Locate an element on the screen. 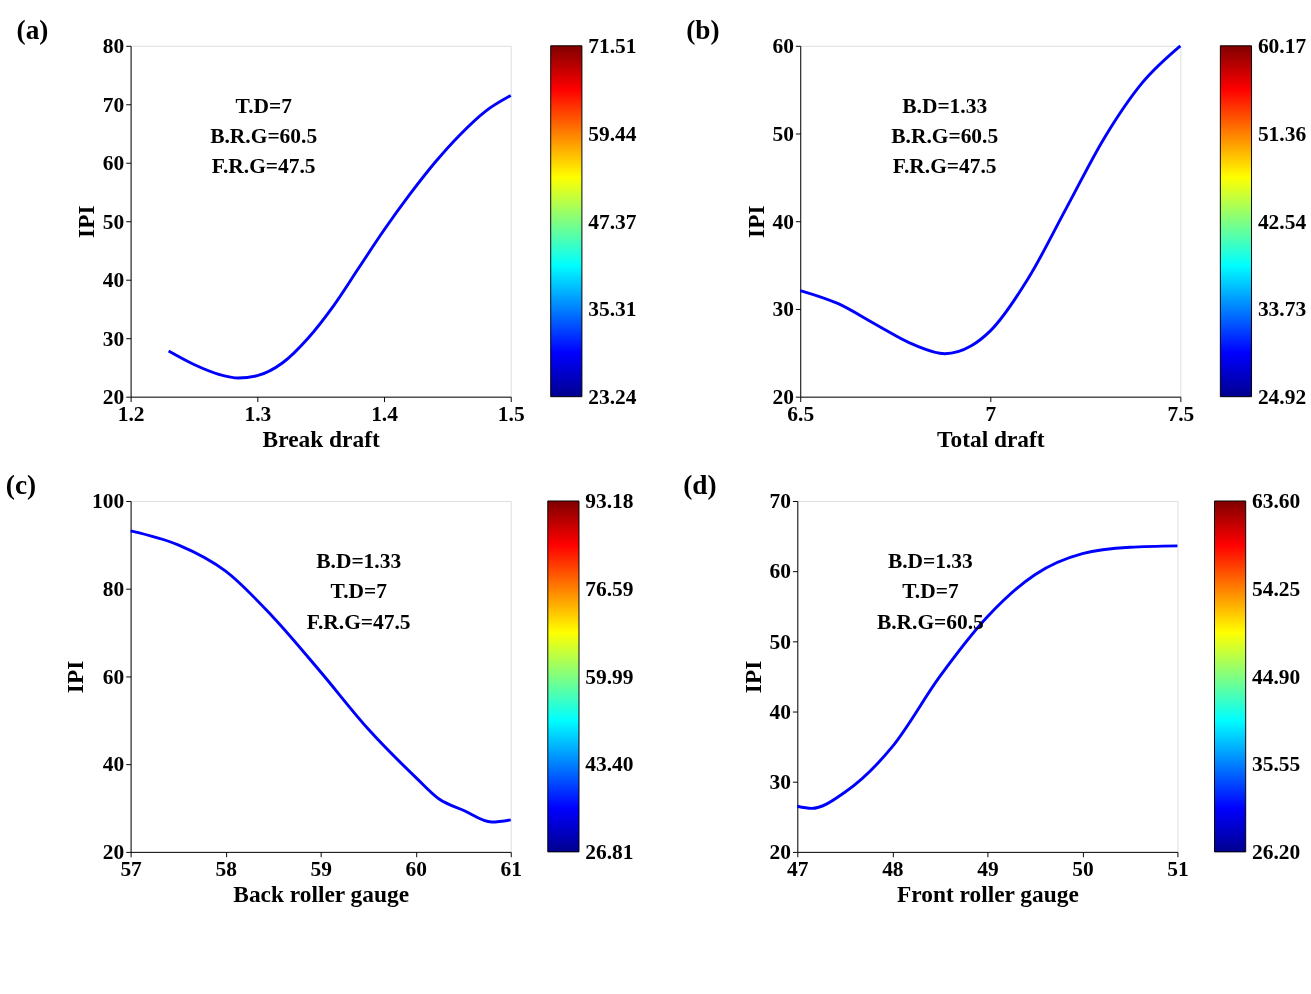 This screenshot has width=1311, height=994. color-bar-label: 35.31 is located at coordinates (612, 309).